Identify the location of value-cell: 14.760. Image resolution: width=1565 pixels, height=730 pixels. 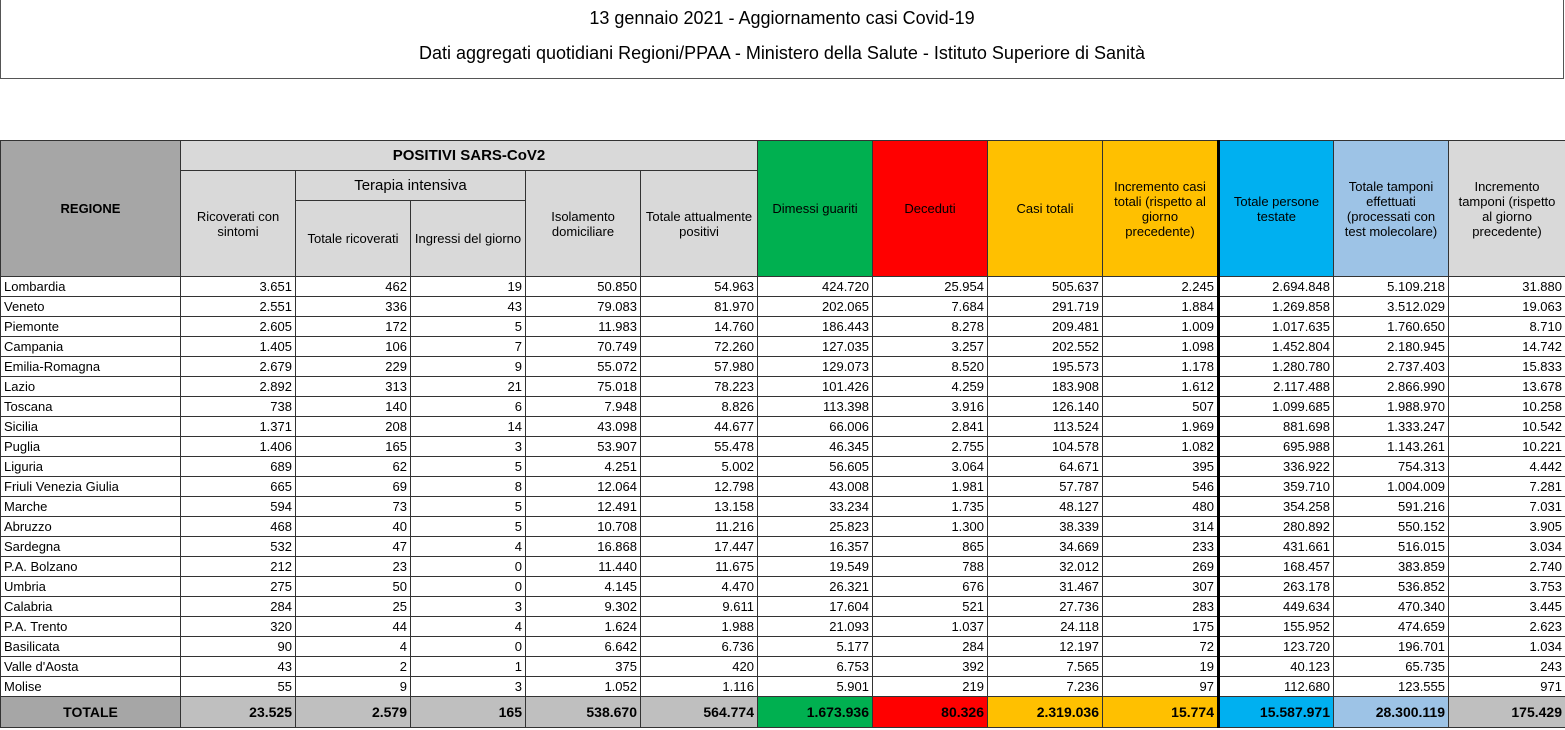
(699, 326).